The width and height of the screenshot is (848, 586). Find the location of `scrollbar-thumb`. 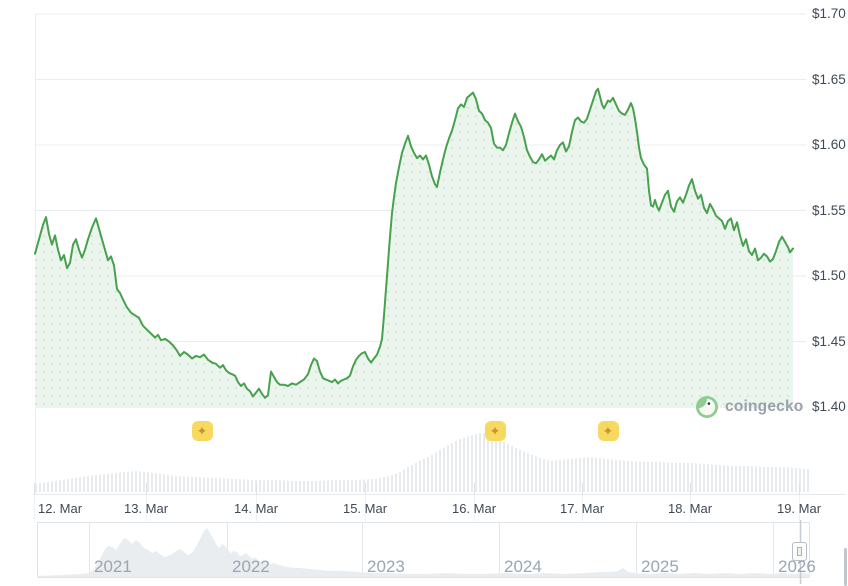

scrollbar-thumb is located at coordinates (845, 567).